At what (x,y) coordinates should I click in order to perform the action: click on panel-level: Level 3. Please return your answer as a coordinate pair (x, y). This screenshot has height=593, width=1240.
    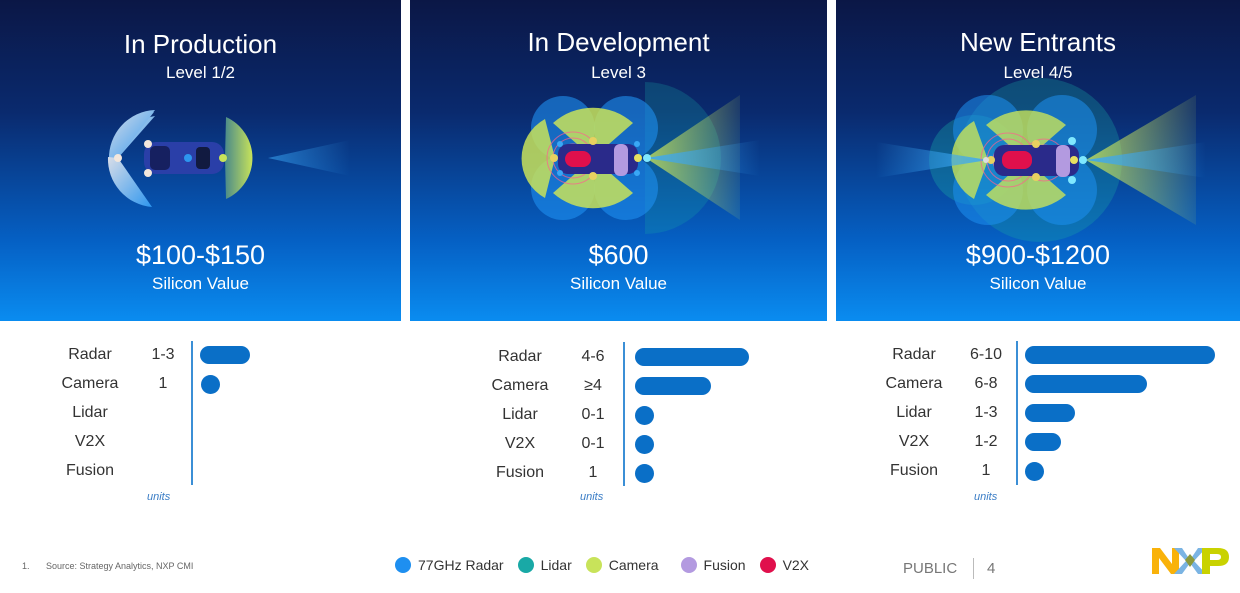
    Looking at the image, I should click on (618, 72).